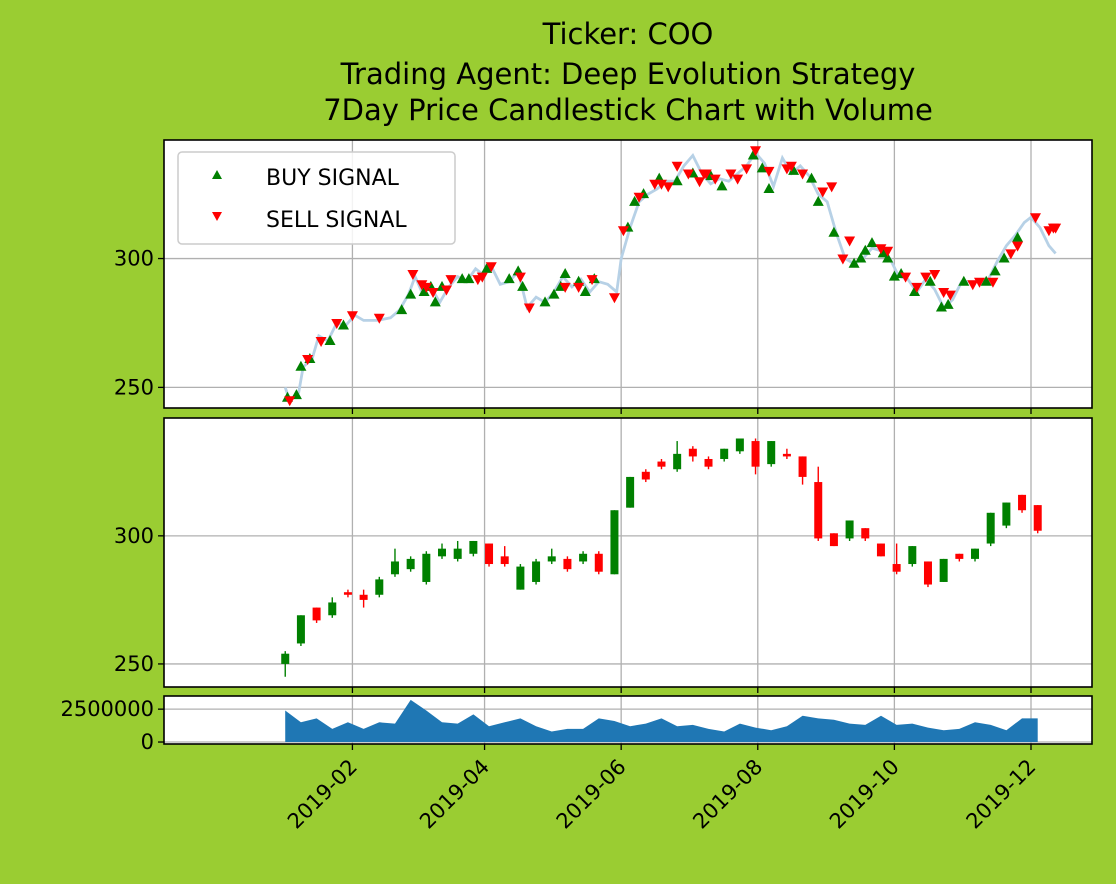 This screenshot has width=1116, height=884. Describe the element at coordinates (333, 178) in the screenshot. I see `legend-buy-label: BUY SIGNAL` at that location.